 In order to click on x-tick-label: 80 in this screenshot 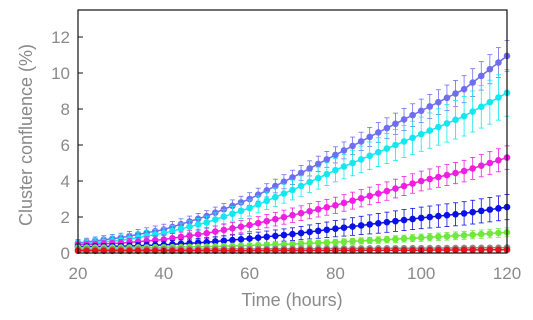, I will do `click(335, 273)`.